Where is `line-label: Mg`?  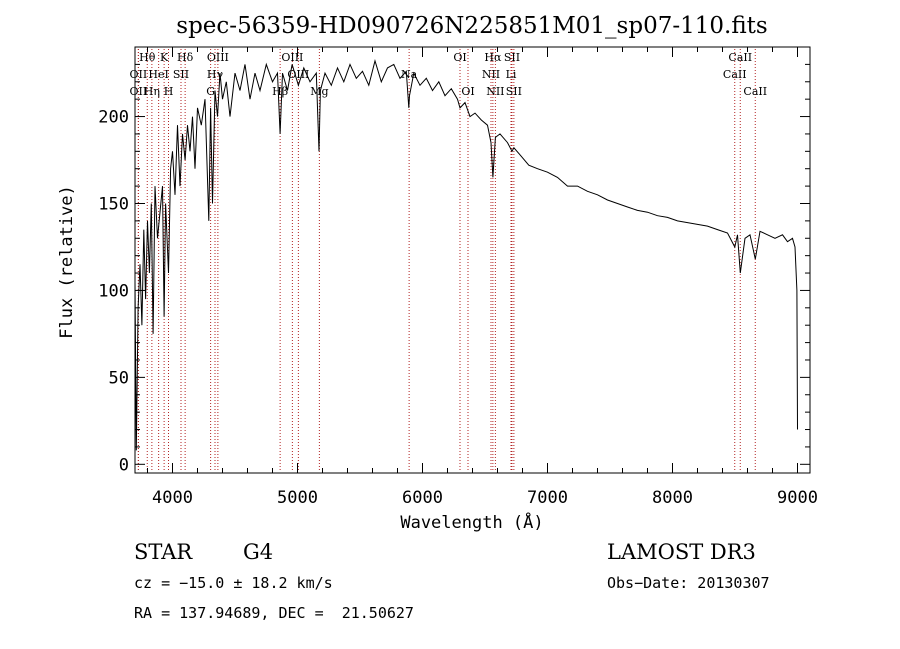 line-label: Mg is located at coordinates (319, 91).